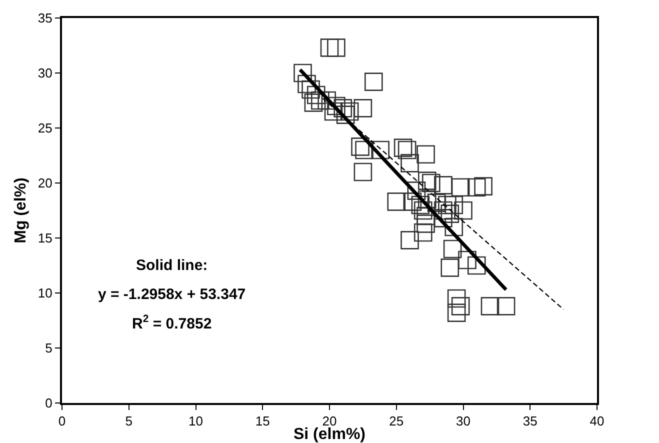 The height and width of the screenshot is (443, 659). Describe the element at coordinates (597, 421) in the screenshot. I see `x-tick-label: 40` at that location.